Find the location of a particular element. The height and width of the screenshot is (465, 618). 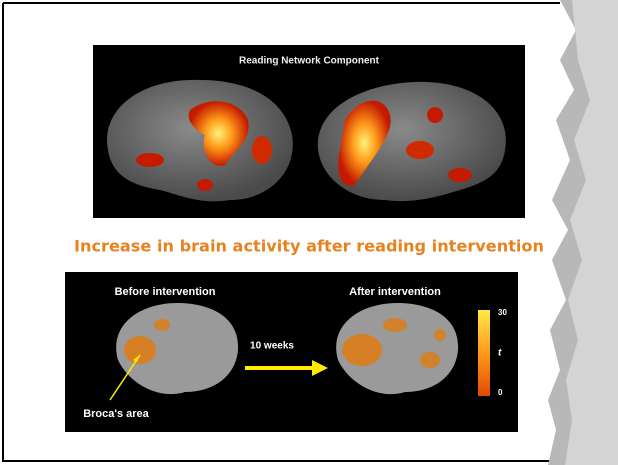

after-brain is located at coordinates (397, 348).